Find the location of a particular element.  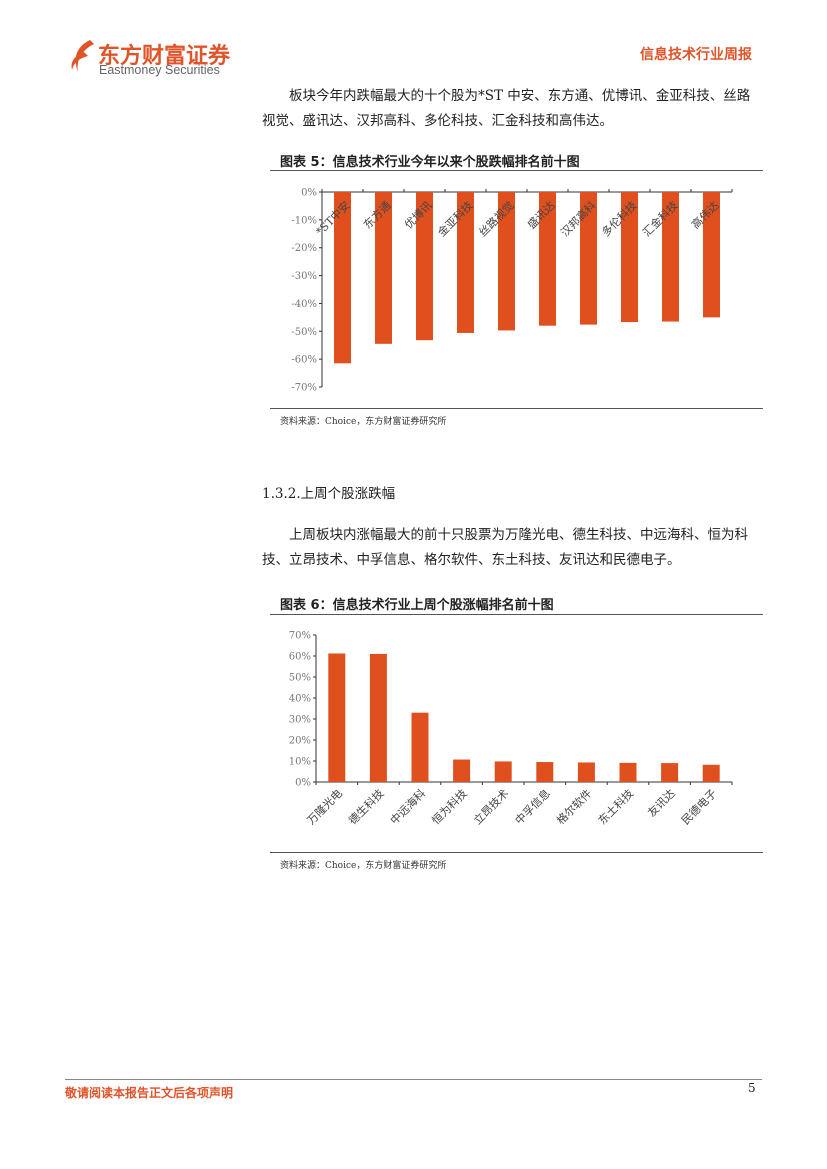

y-tick-label: 70% is located at coordinates (300, 636).